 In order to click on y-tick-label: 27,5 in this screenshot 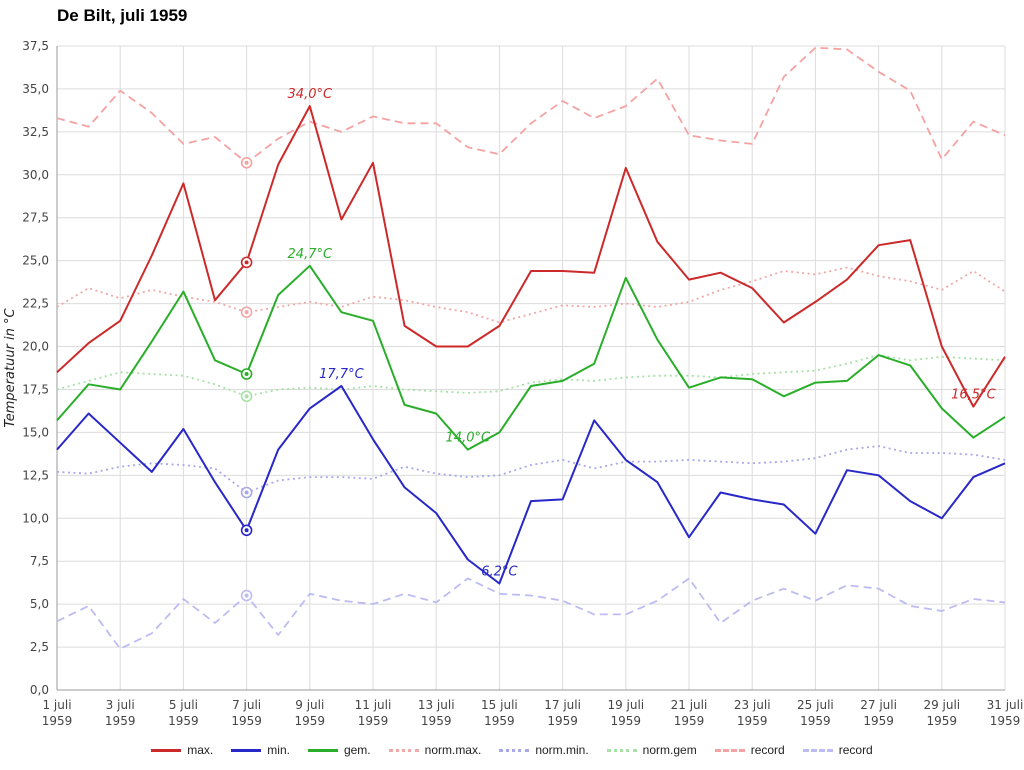, I will do `click(35, 218)`.